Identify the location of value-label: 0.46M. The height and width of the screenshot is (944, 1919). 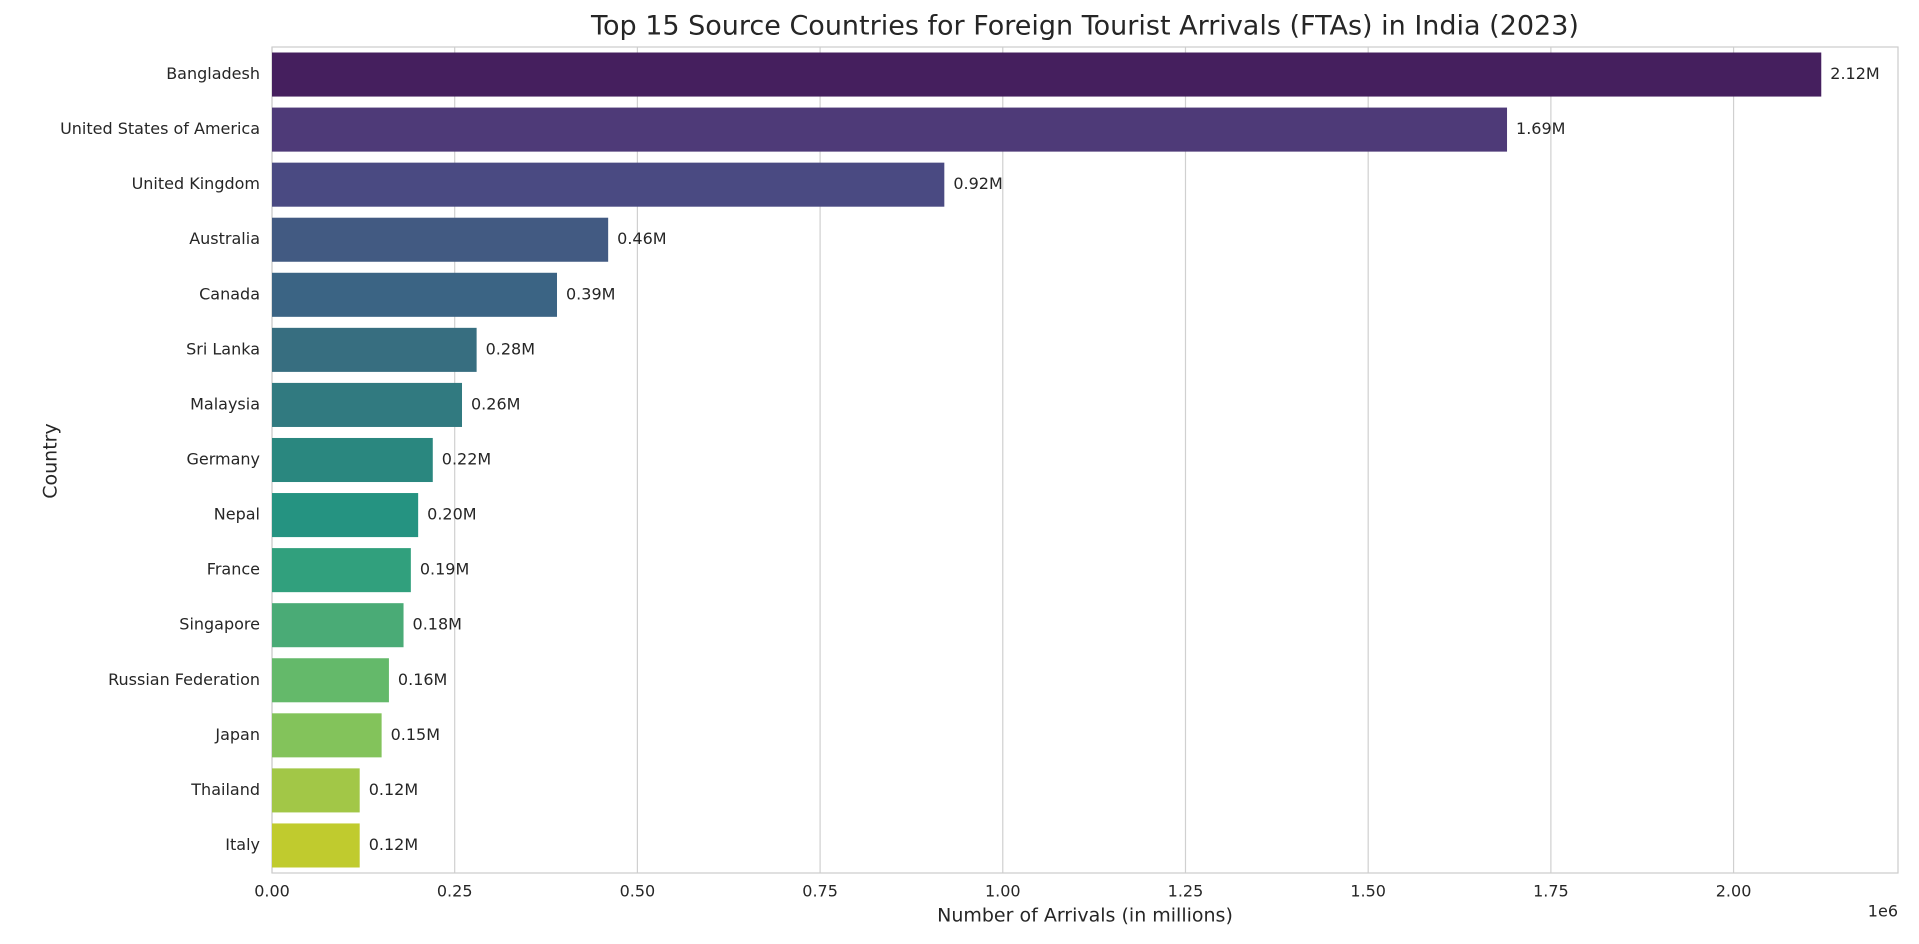
(641, 238).